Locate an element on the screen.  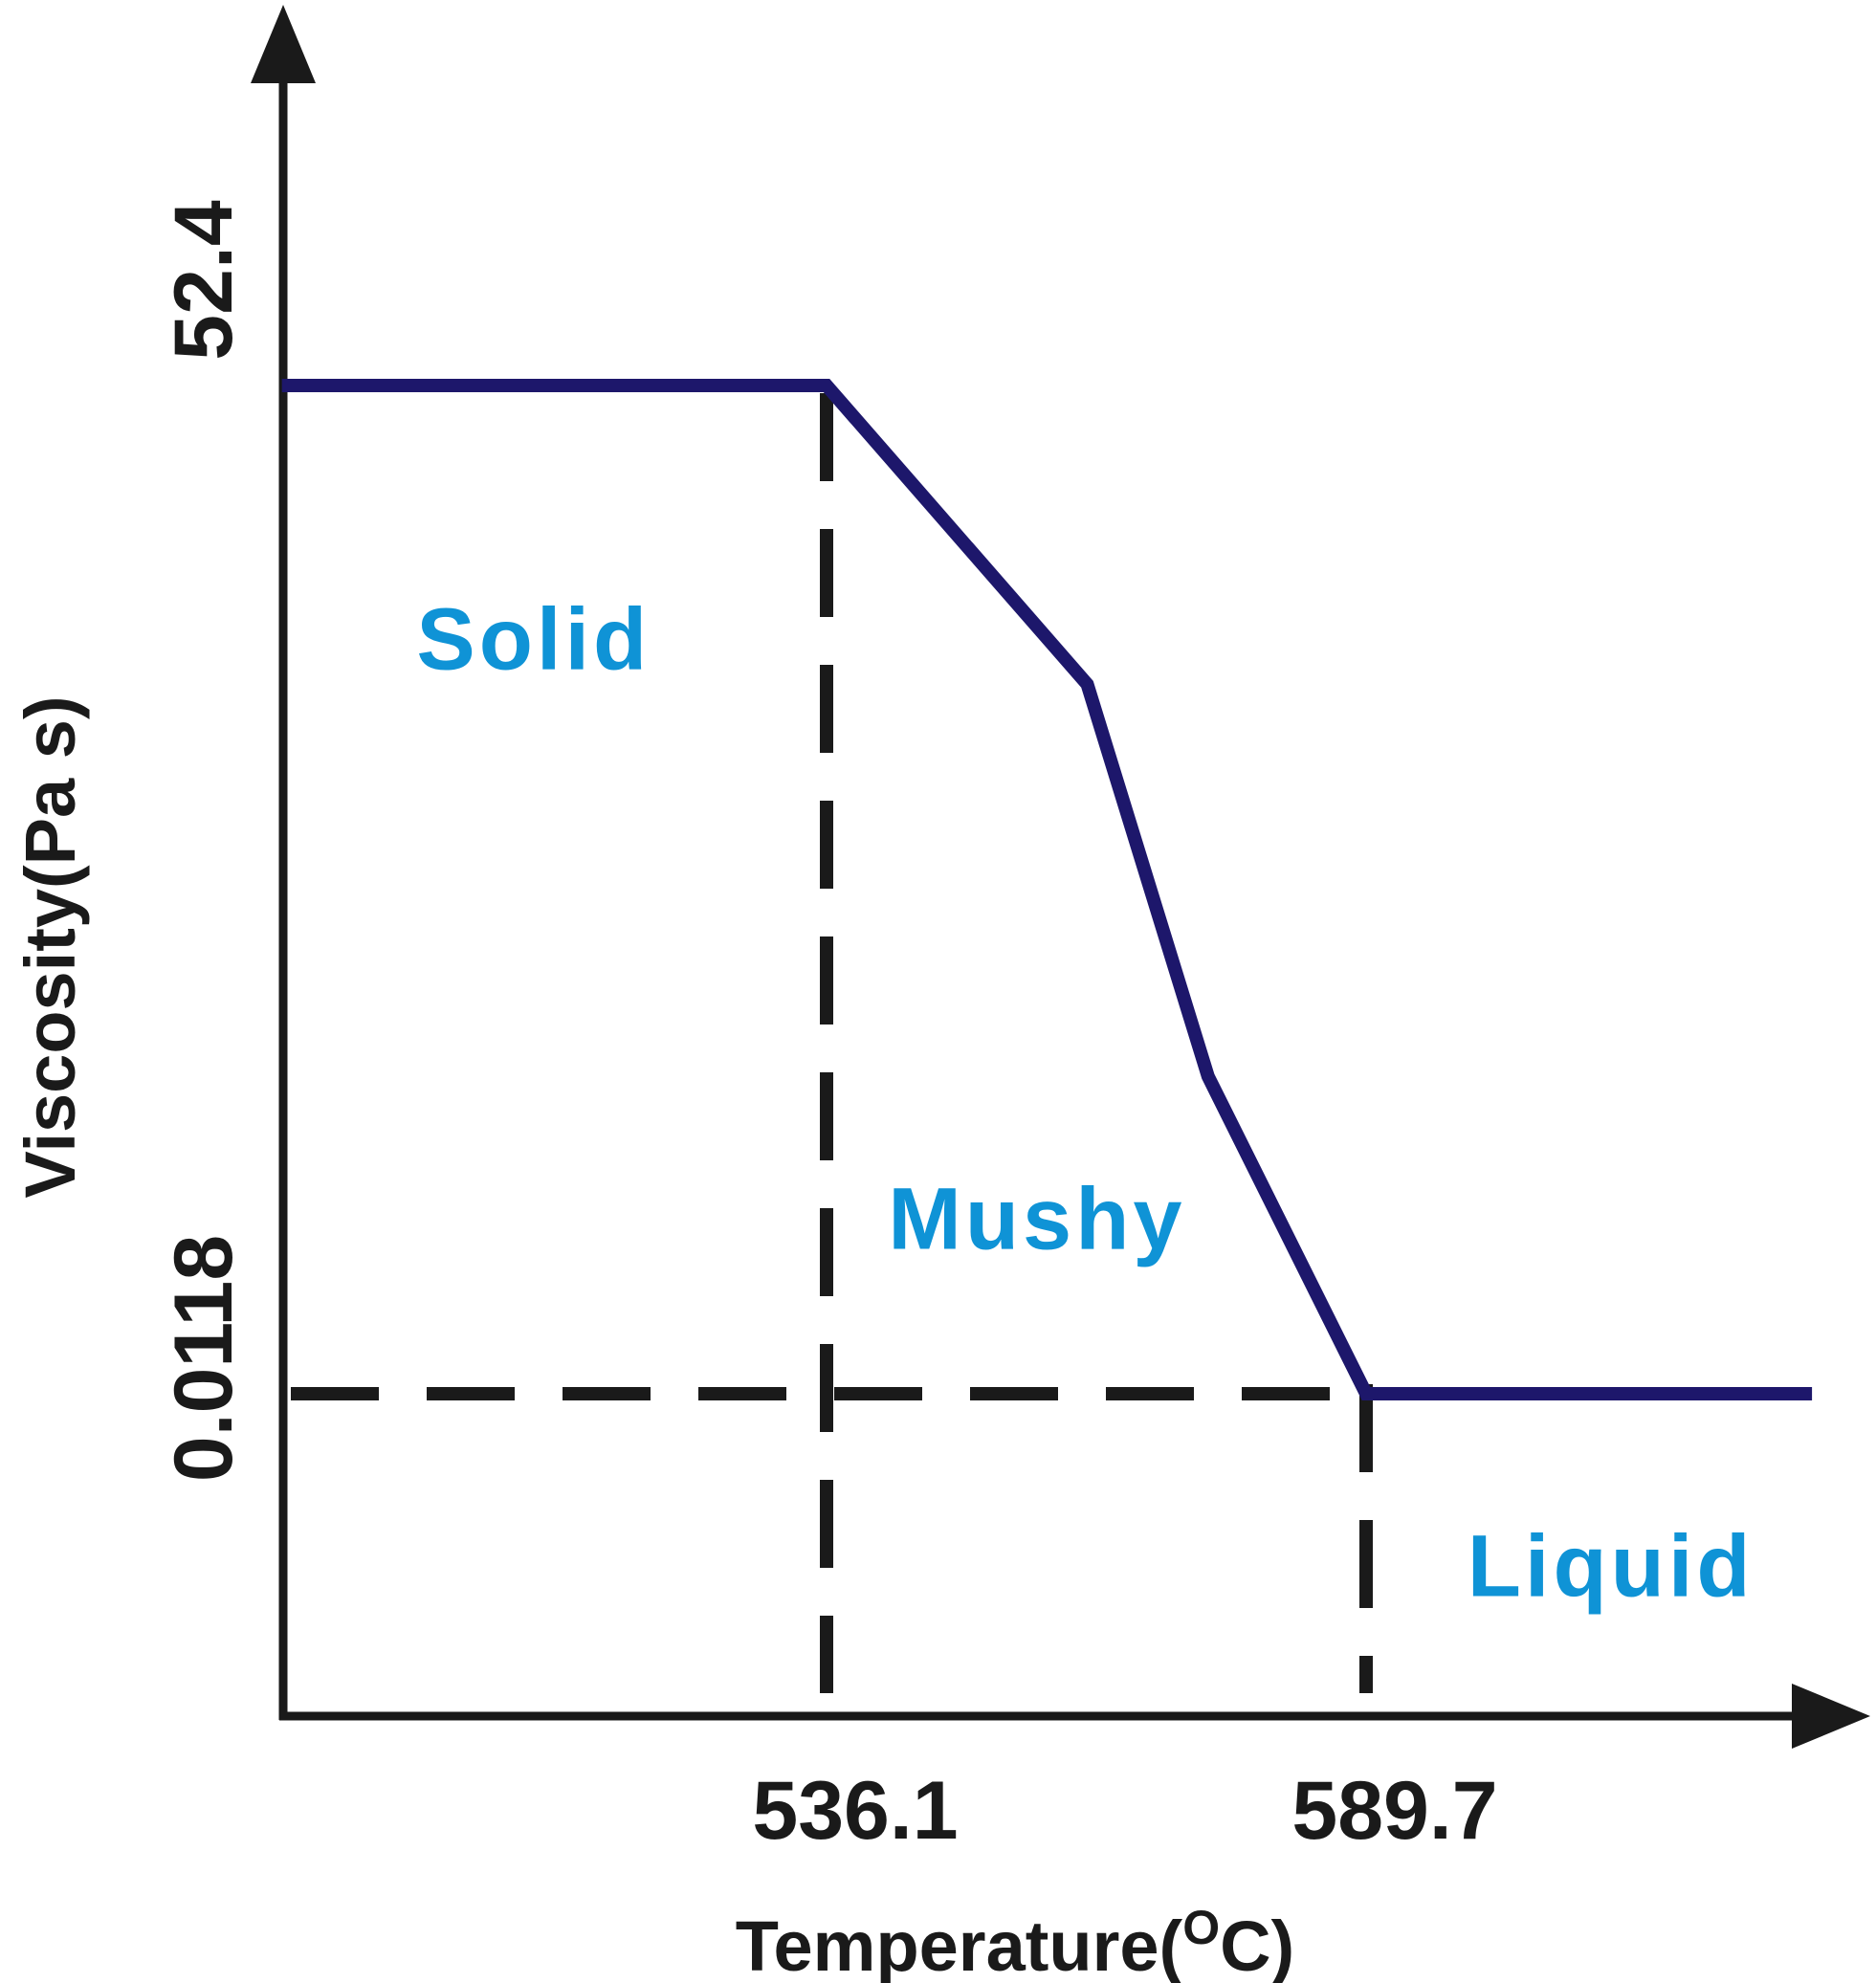
x-axis-title-main: Temperature( is located at coordinates (959, 1944).